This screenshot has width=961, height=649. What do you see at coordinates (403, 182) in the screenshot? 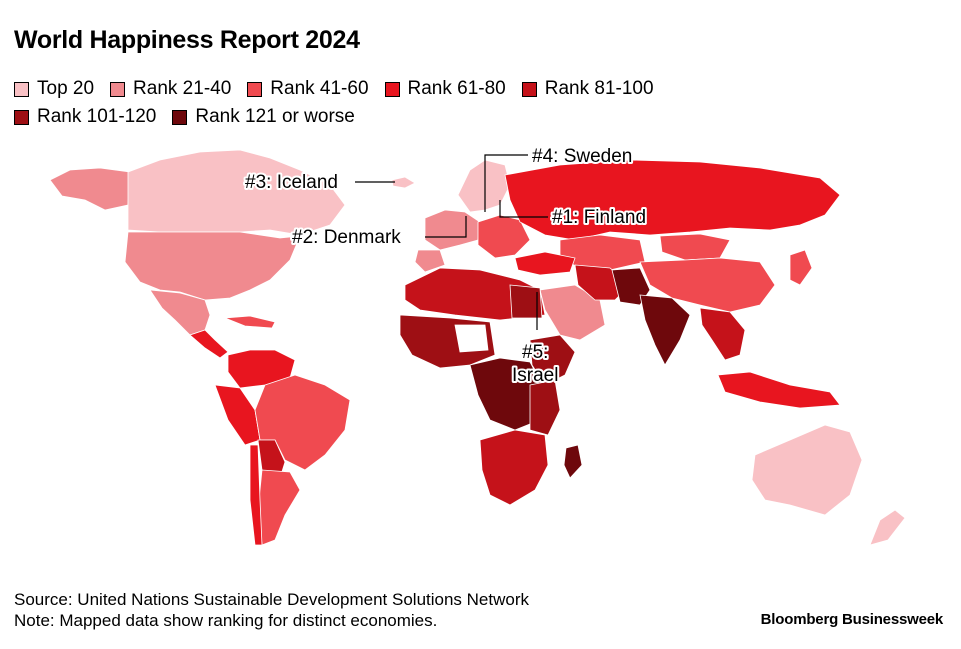
I see `region-iceland` at bounding box center [403, 182].